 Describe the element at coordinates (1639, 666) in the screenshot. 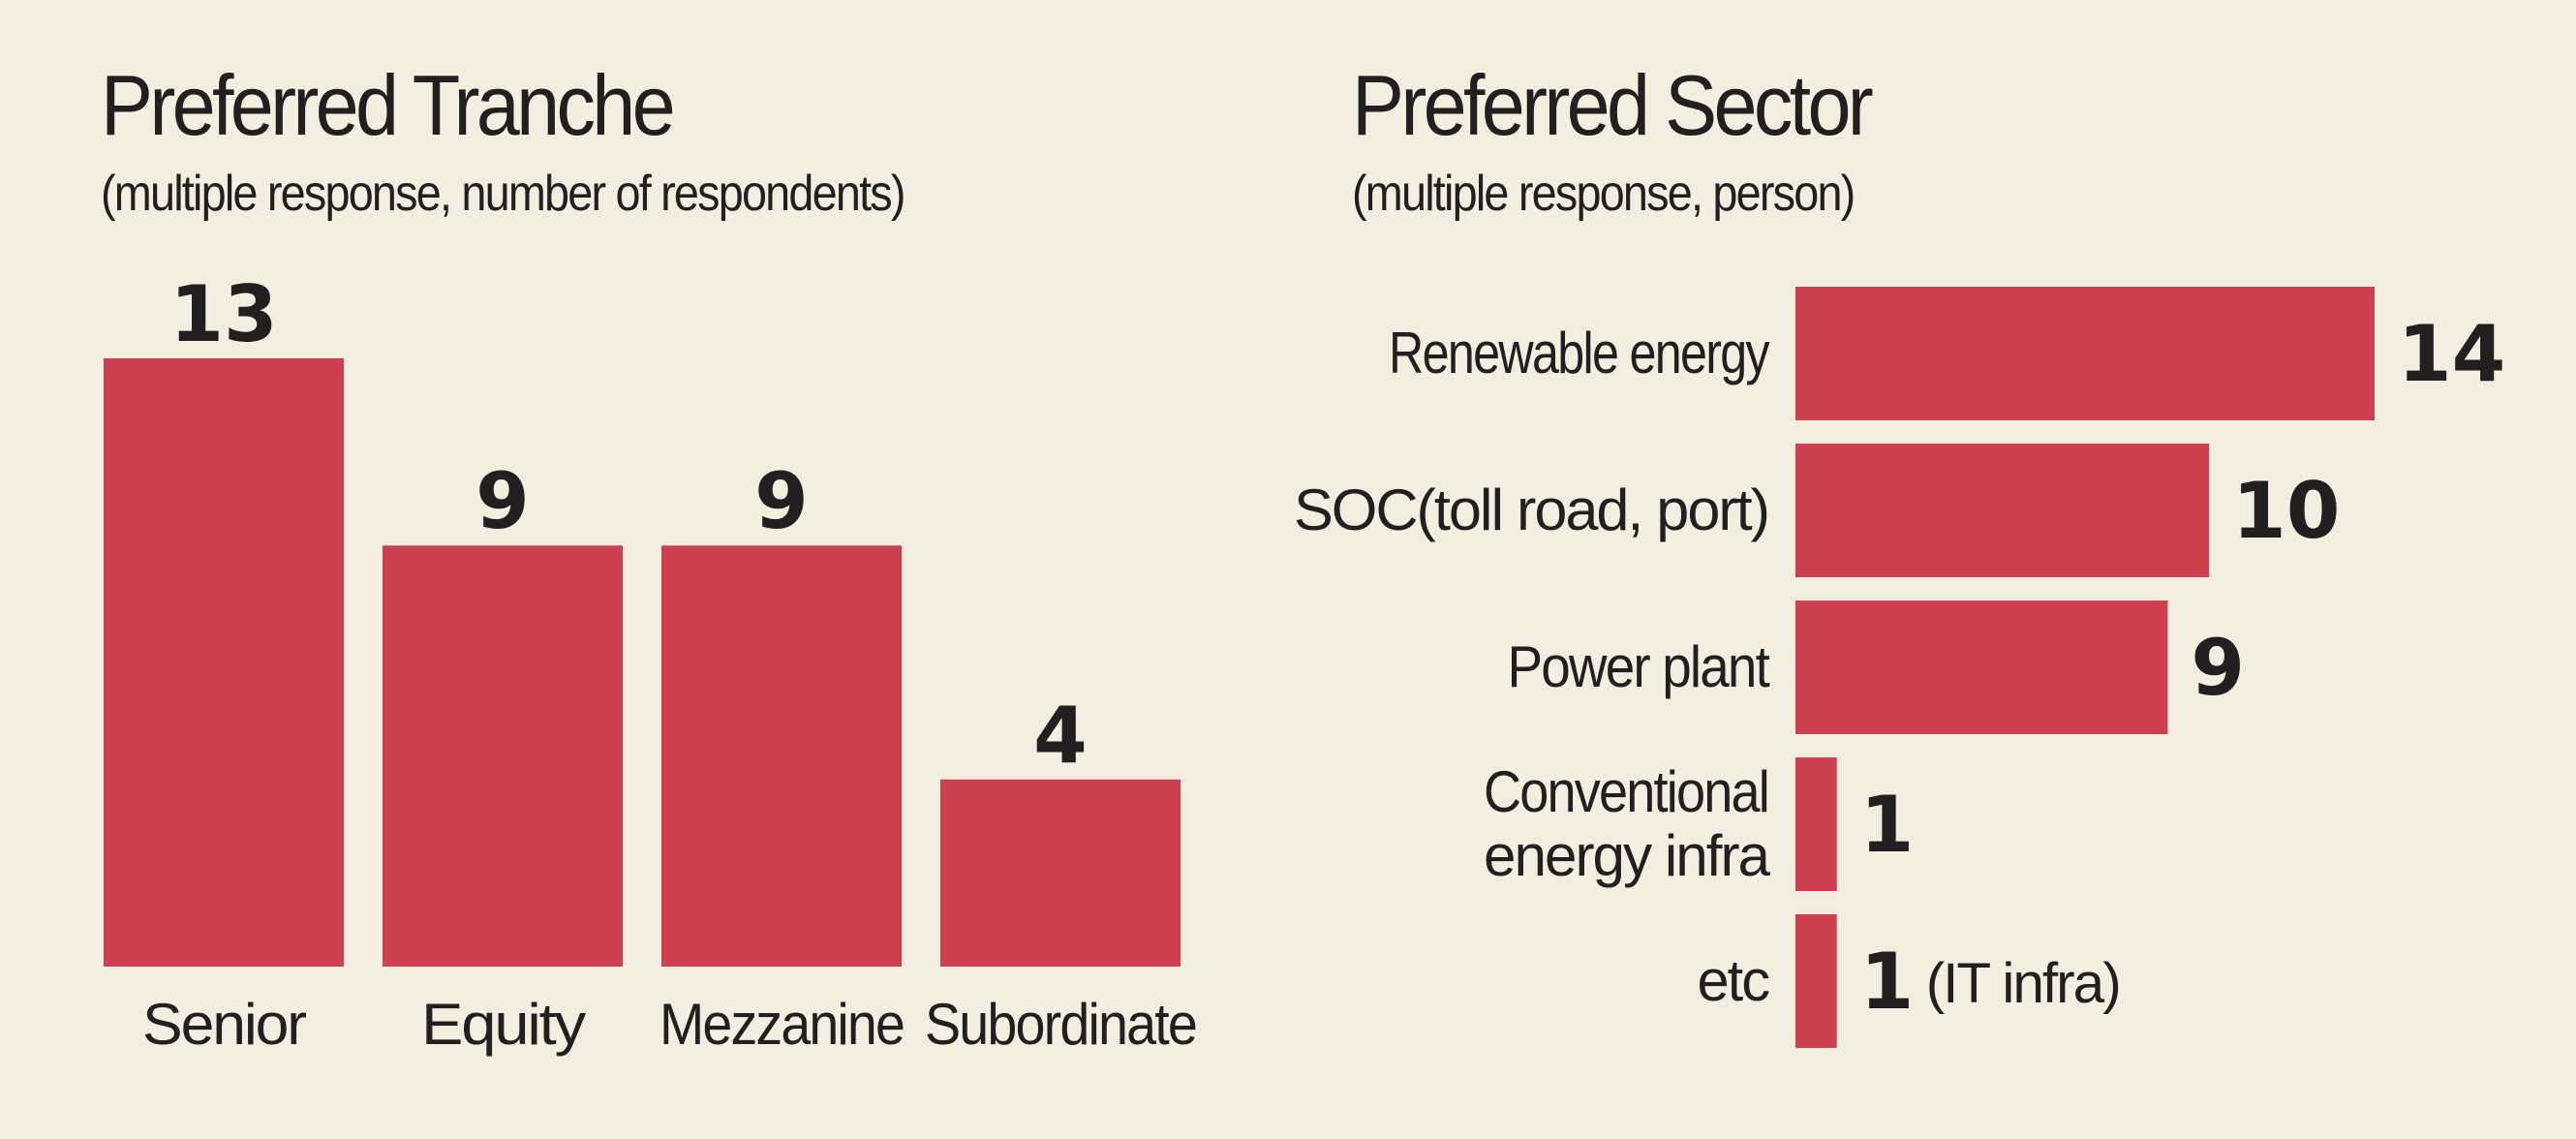

I see `sector-category-label: Power plant` at that location.